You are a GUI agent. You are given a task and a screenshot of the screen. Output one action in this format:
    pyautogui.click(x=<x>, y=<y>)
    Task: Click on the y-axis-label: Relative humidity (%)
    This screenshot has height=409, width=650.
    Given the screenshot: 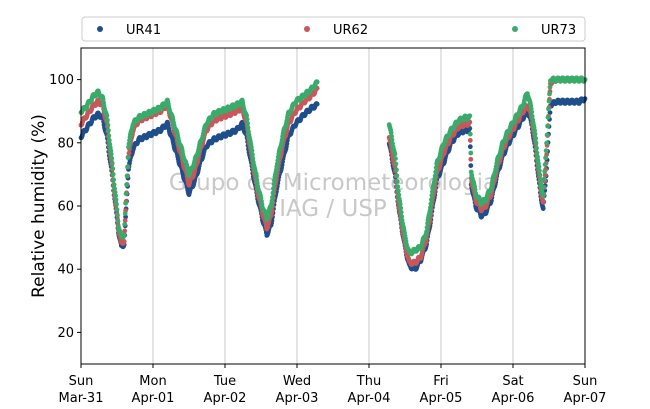 What is the action you would take?
    pyautogui.click(x=39, y=206)
    